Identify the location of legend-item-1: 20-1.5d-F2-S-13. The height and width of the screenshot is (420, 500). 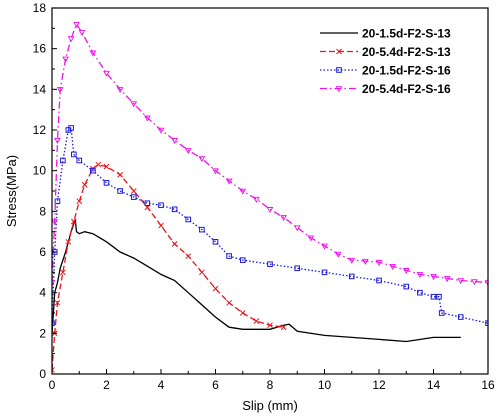
(385, 34).